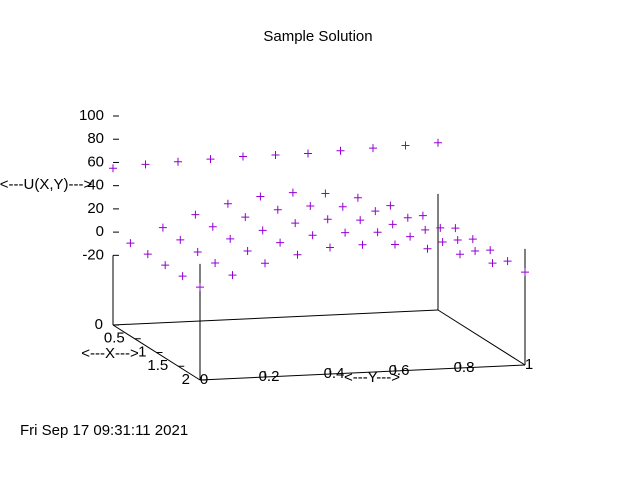 The image size is (640, 480). I want to click on z-tick-label: 40, so click(95, 185).